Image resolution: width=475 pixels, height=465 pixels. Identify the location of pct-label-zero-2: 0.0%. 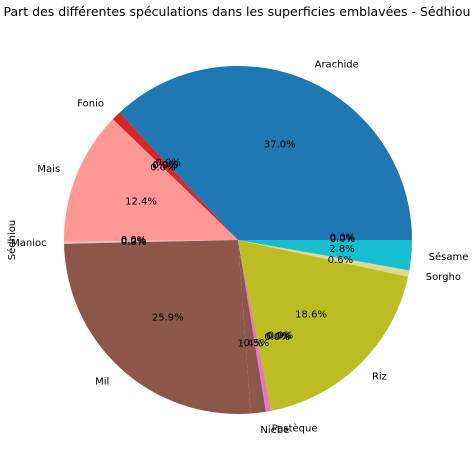
(162, 167).